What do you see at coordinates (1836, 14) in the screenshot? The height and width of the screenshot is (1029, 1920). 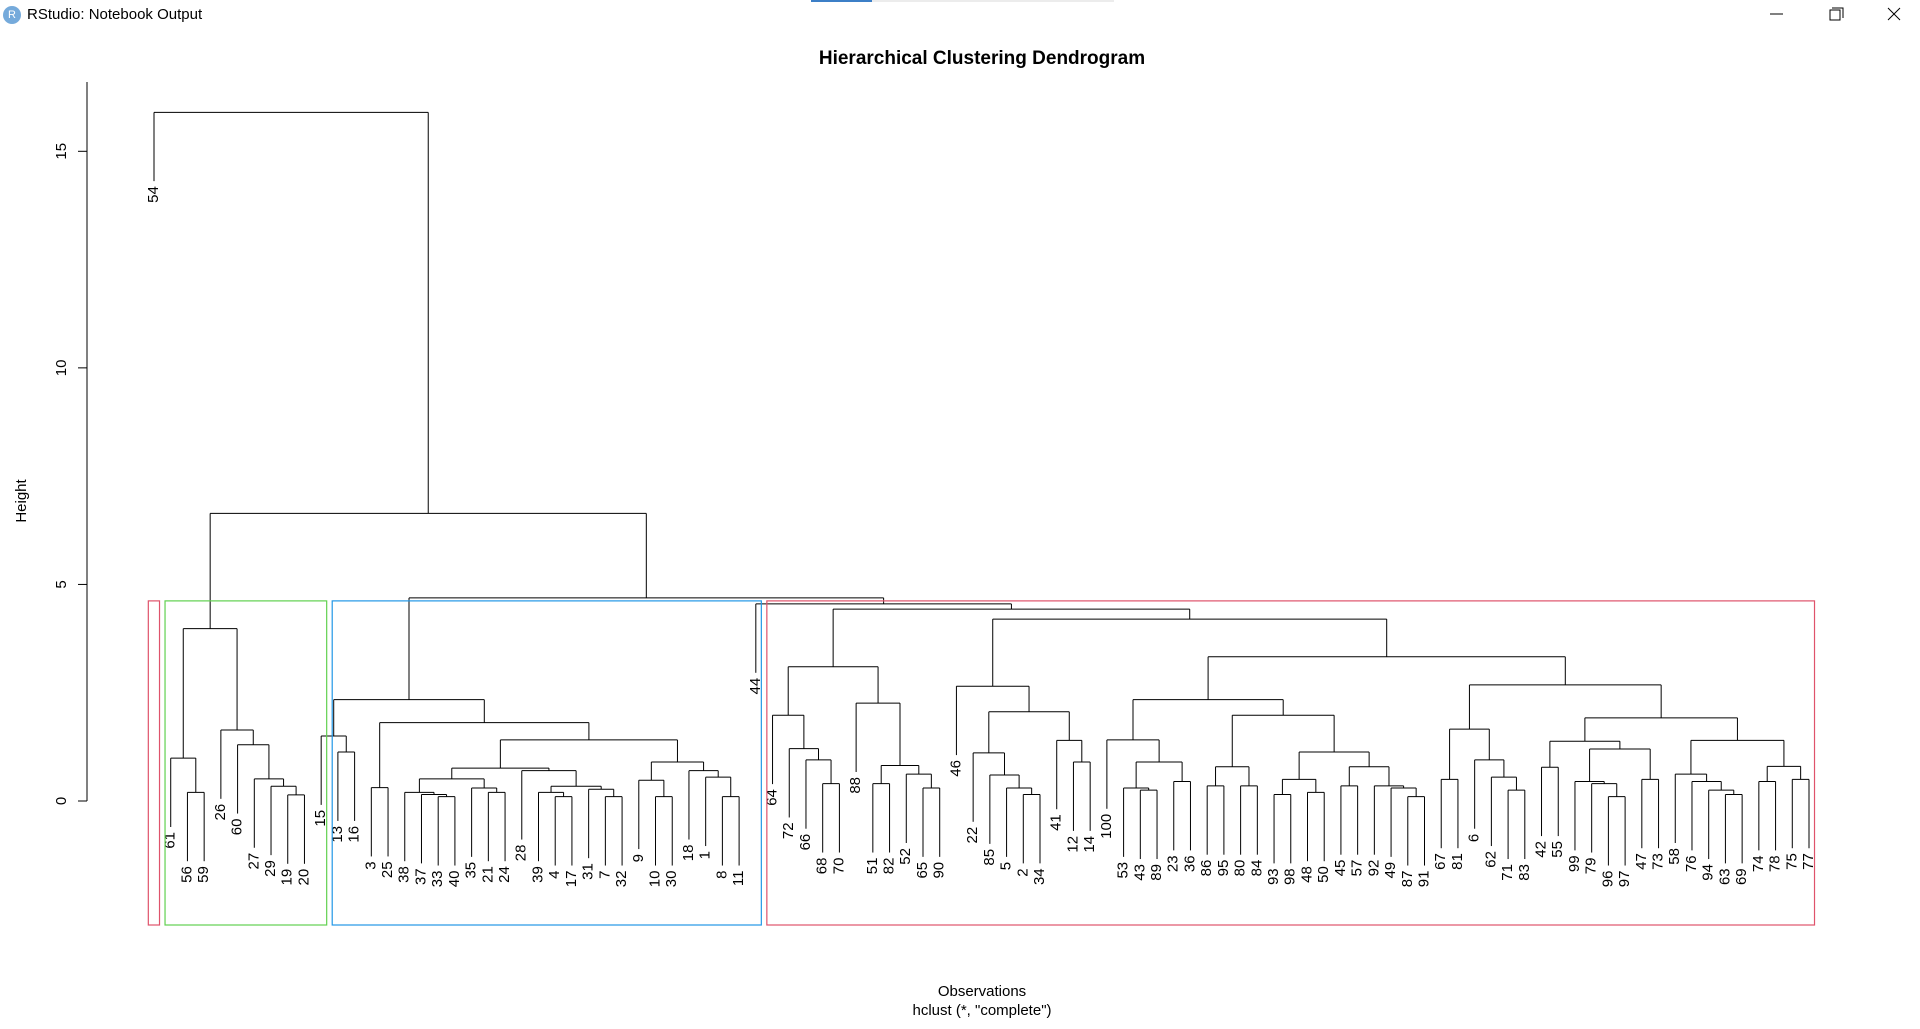 I see `maximize-button` at bounding box center [1836, 14].